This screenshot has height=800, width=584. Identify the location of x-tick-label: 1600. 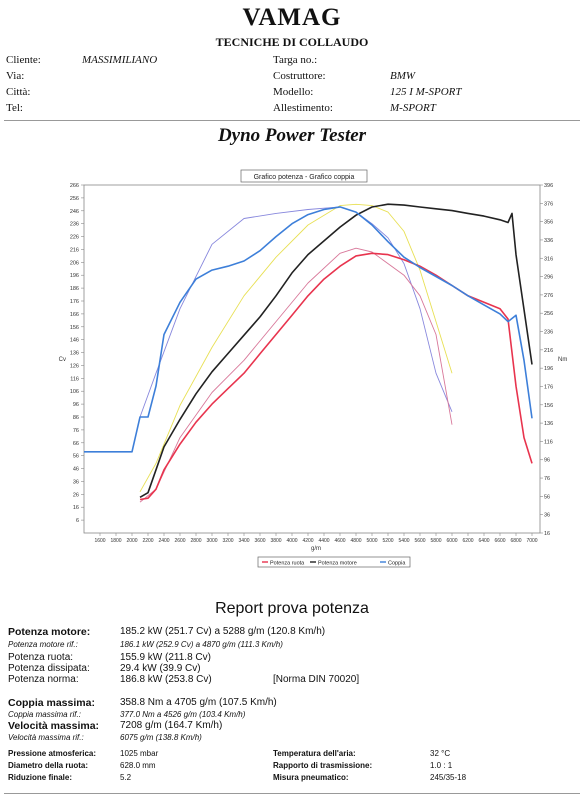
(99, 541).